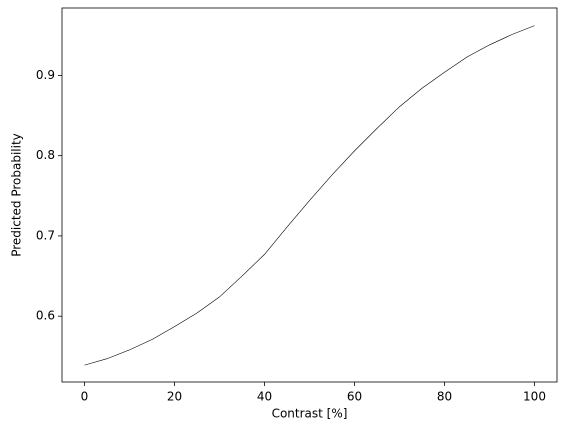 The width and height of the screenshot is (567, 432). I want to click on x-tick-label: 60, so click(354, 397).